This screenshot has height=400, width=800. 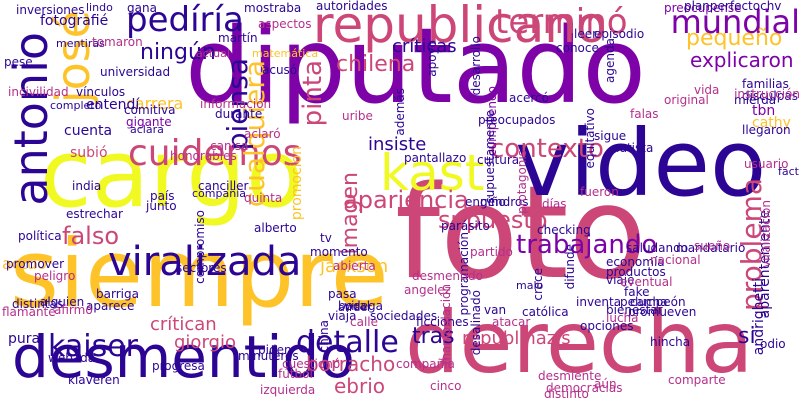 What do you see at coordinates (213, 53) in the screenshot?
I see `cloud-word: actual` at bounding box center [213, 53].